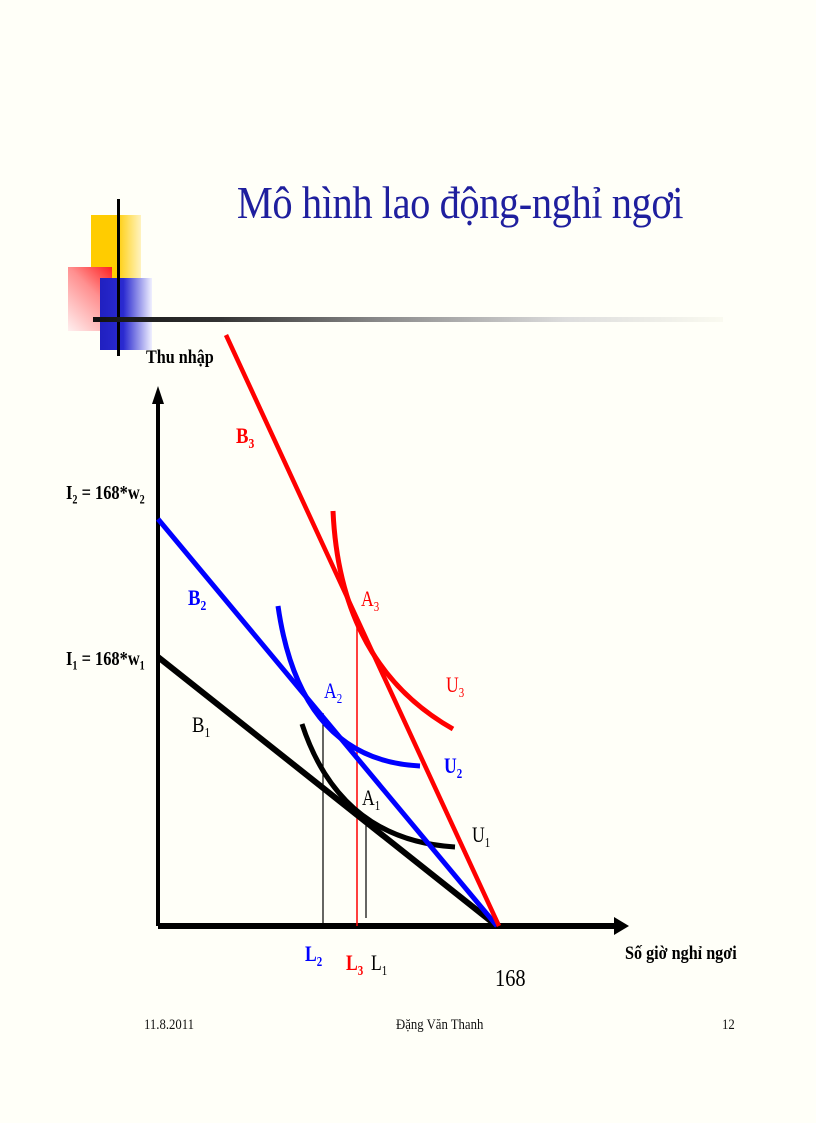  I want to click on indifference-curve-U2, so click(348, 687).